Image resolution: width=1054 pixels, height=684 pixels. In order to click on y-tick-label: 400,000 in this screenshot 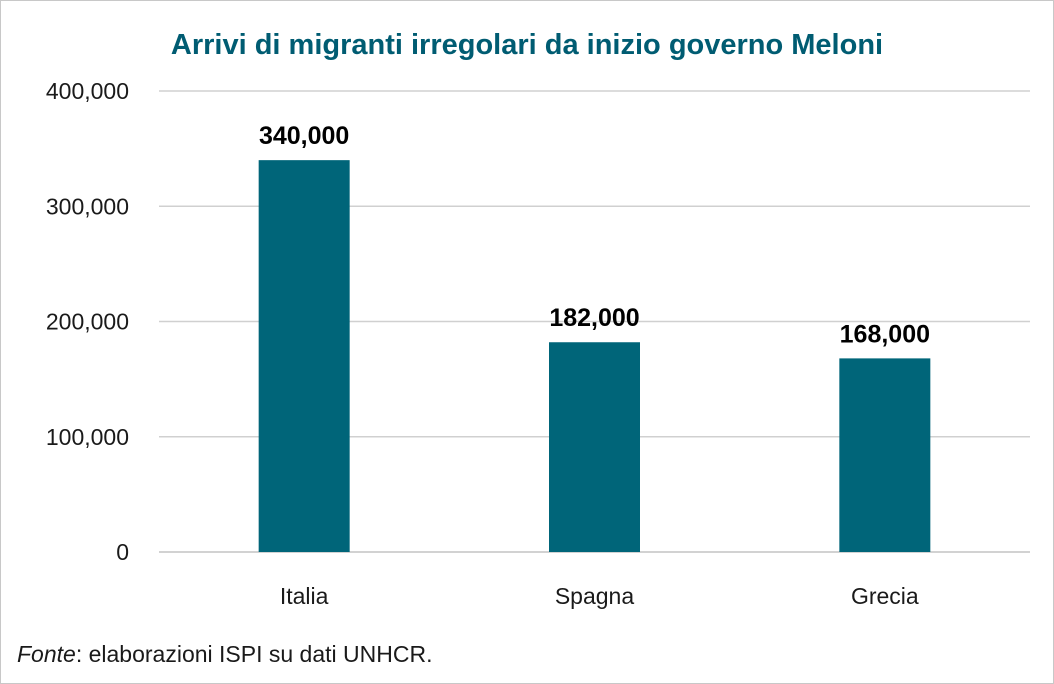, I will do `click(87, 91)`.